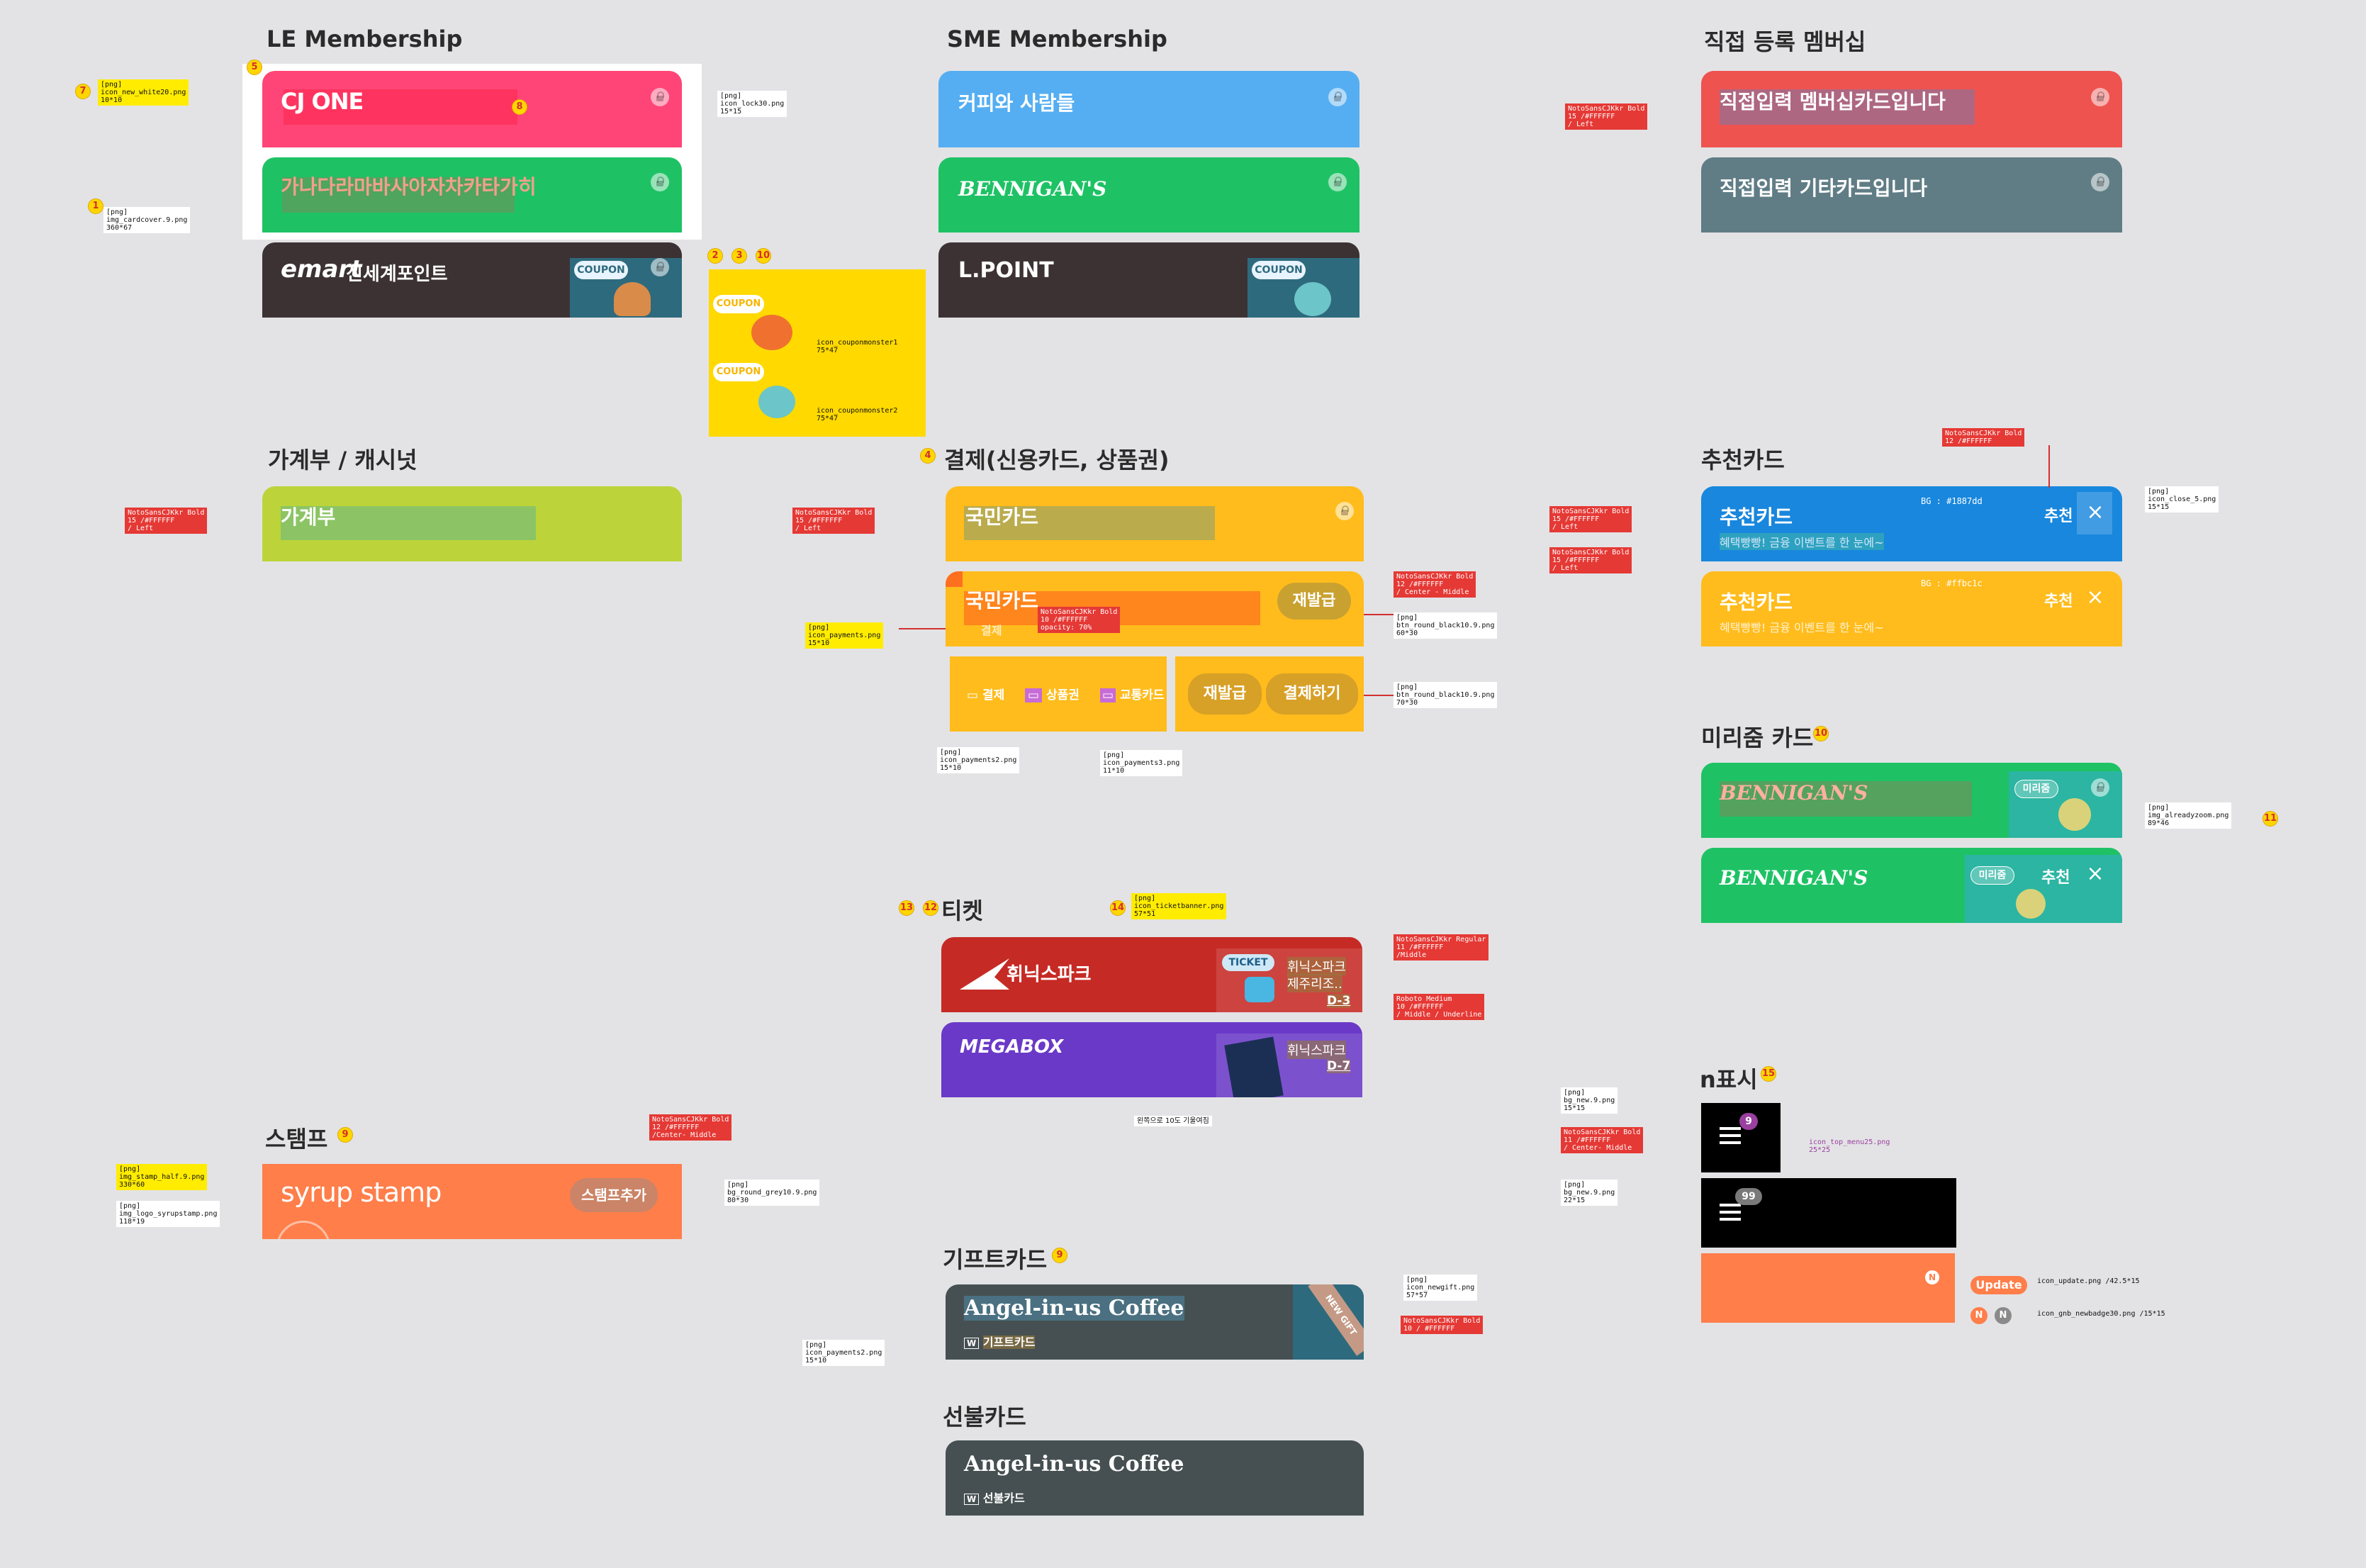  Describe the element at coordinates (1911, 800) in the screenshot. I see `already-card-1: BENNIGAN'S 미리줌` at that location.